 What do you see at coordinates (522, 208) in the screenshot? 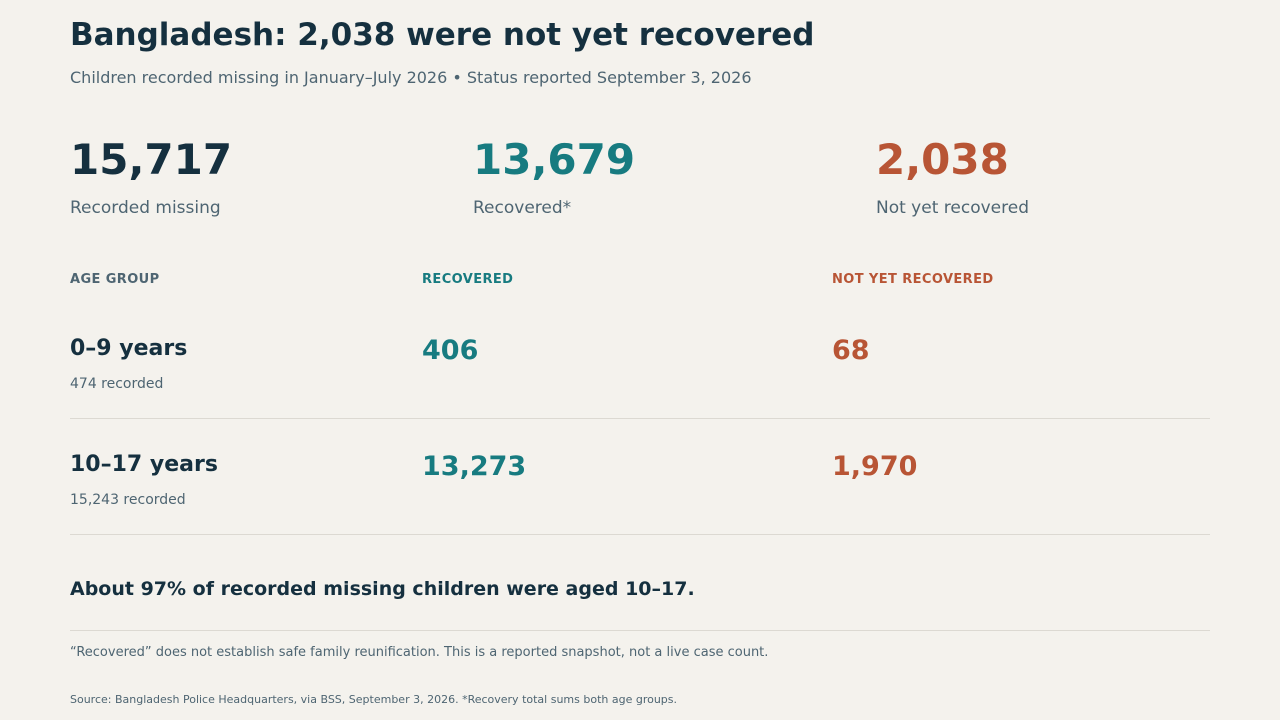
I see `stat-label: Recovered*` at bounding box center [522, 208].